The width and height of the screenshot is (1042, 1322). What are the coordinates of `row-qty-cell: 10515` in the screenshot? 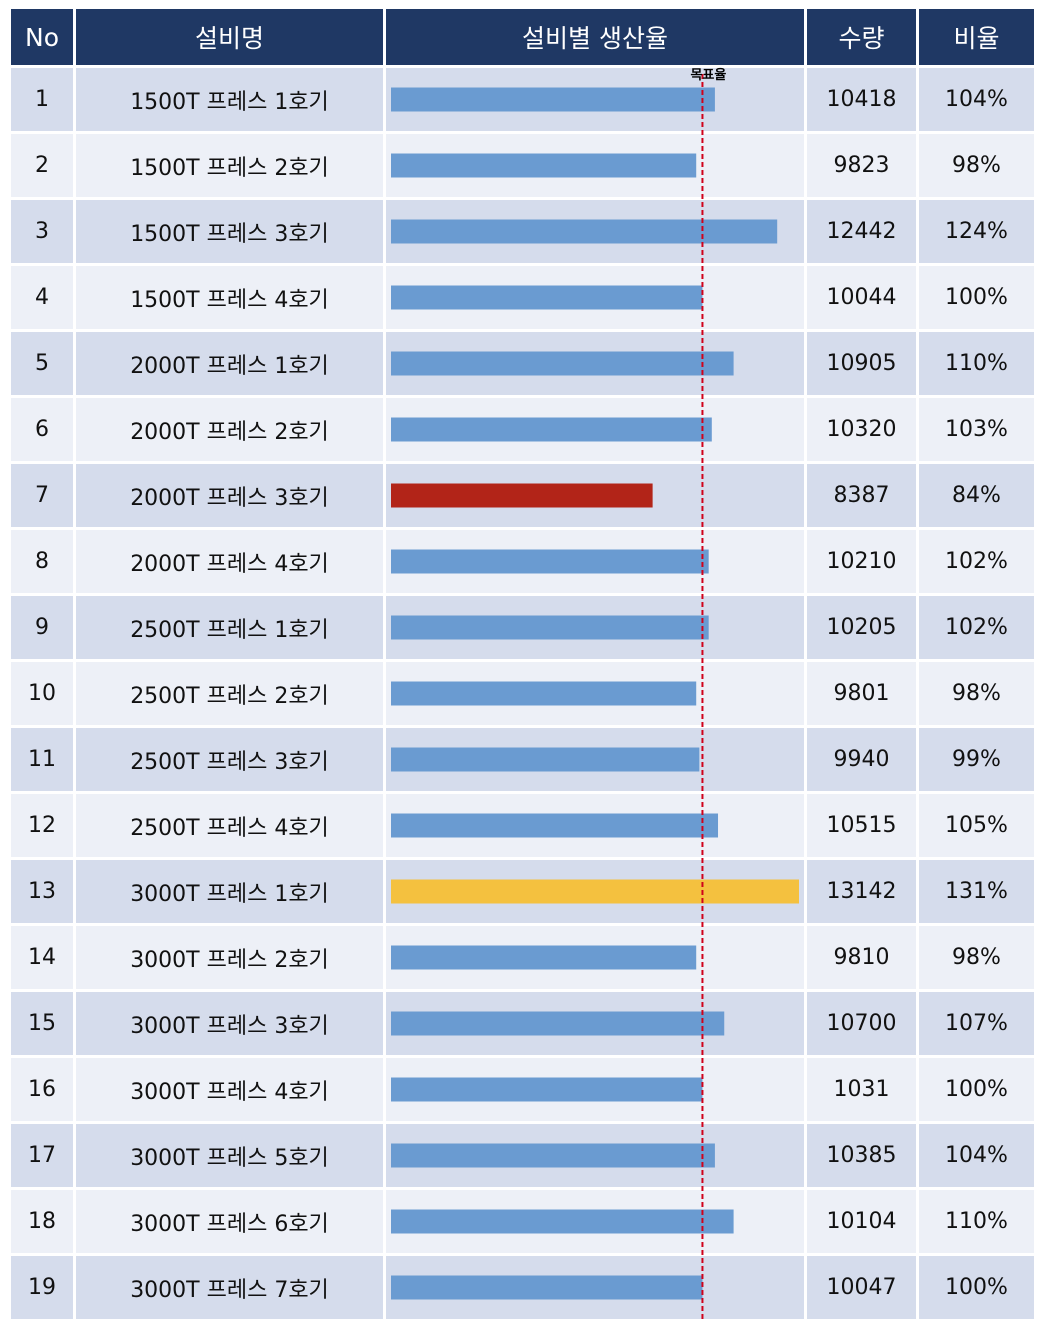 It's located at (861, 825).